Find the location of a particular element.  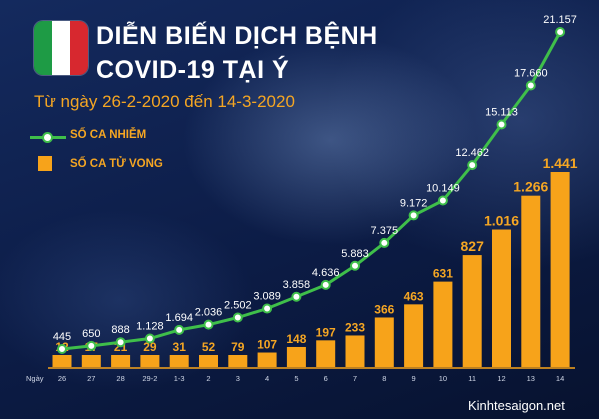

x-tick-label: 6 is located at coordinates (326, 378).